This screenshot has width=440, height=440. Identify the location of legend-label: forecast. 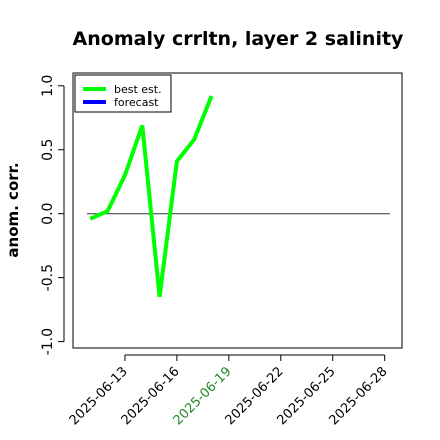
(136, 102).